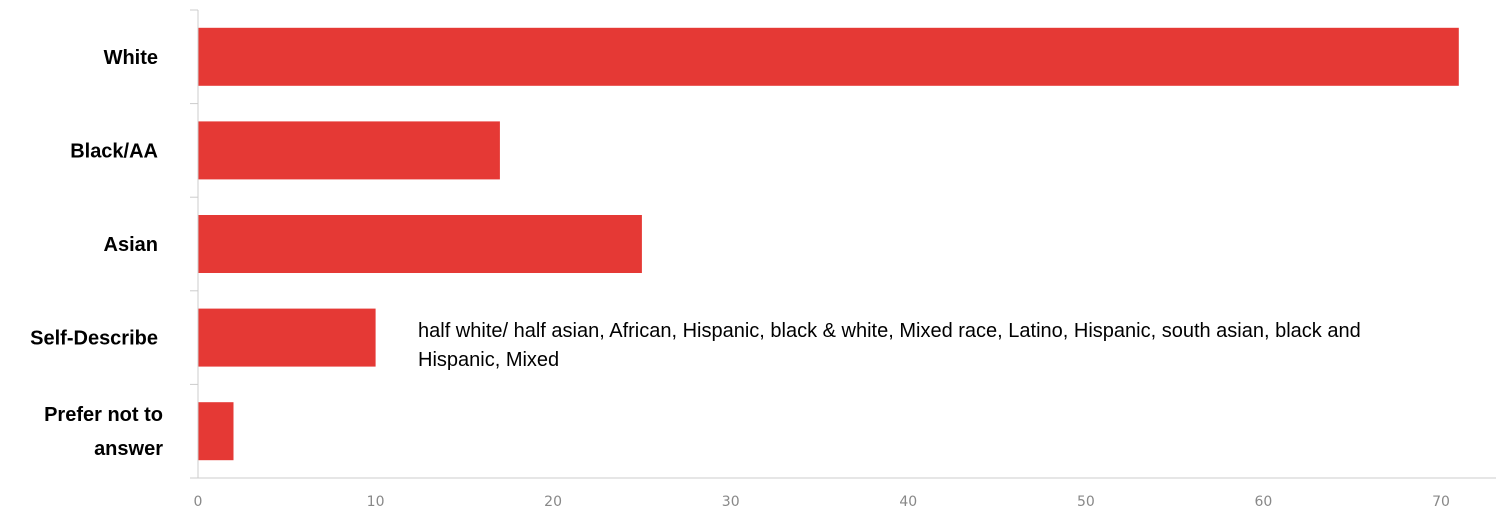  I want to click on category-label: Asian, so click(131, 245).